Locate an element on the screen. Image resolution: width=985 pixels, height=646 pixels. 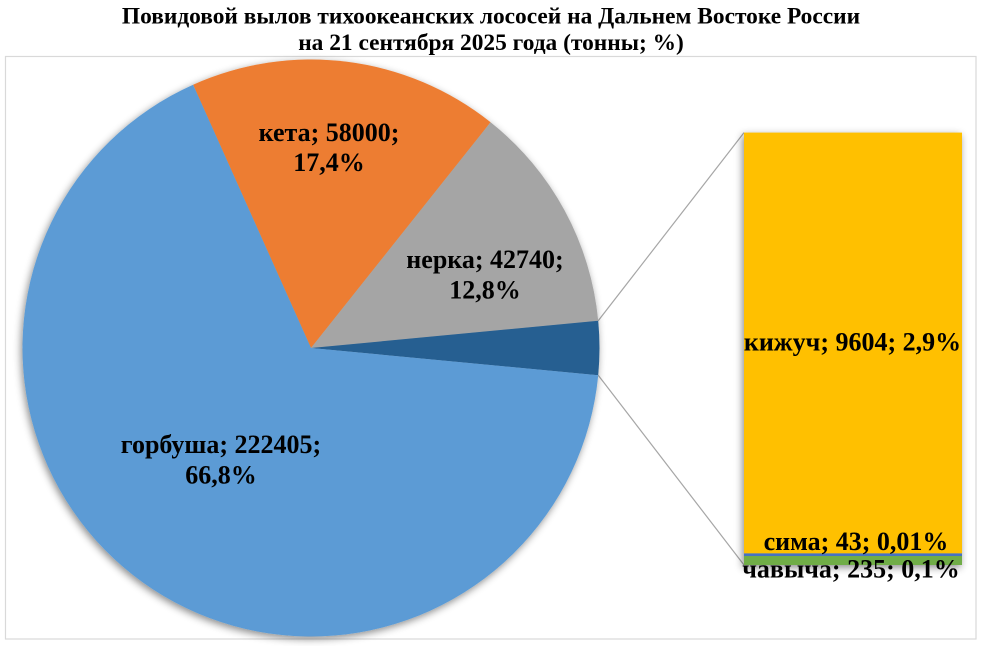
svg-text: сима; 43; 0,01% is located at coordinates (856, 541).